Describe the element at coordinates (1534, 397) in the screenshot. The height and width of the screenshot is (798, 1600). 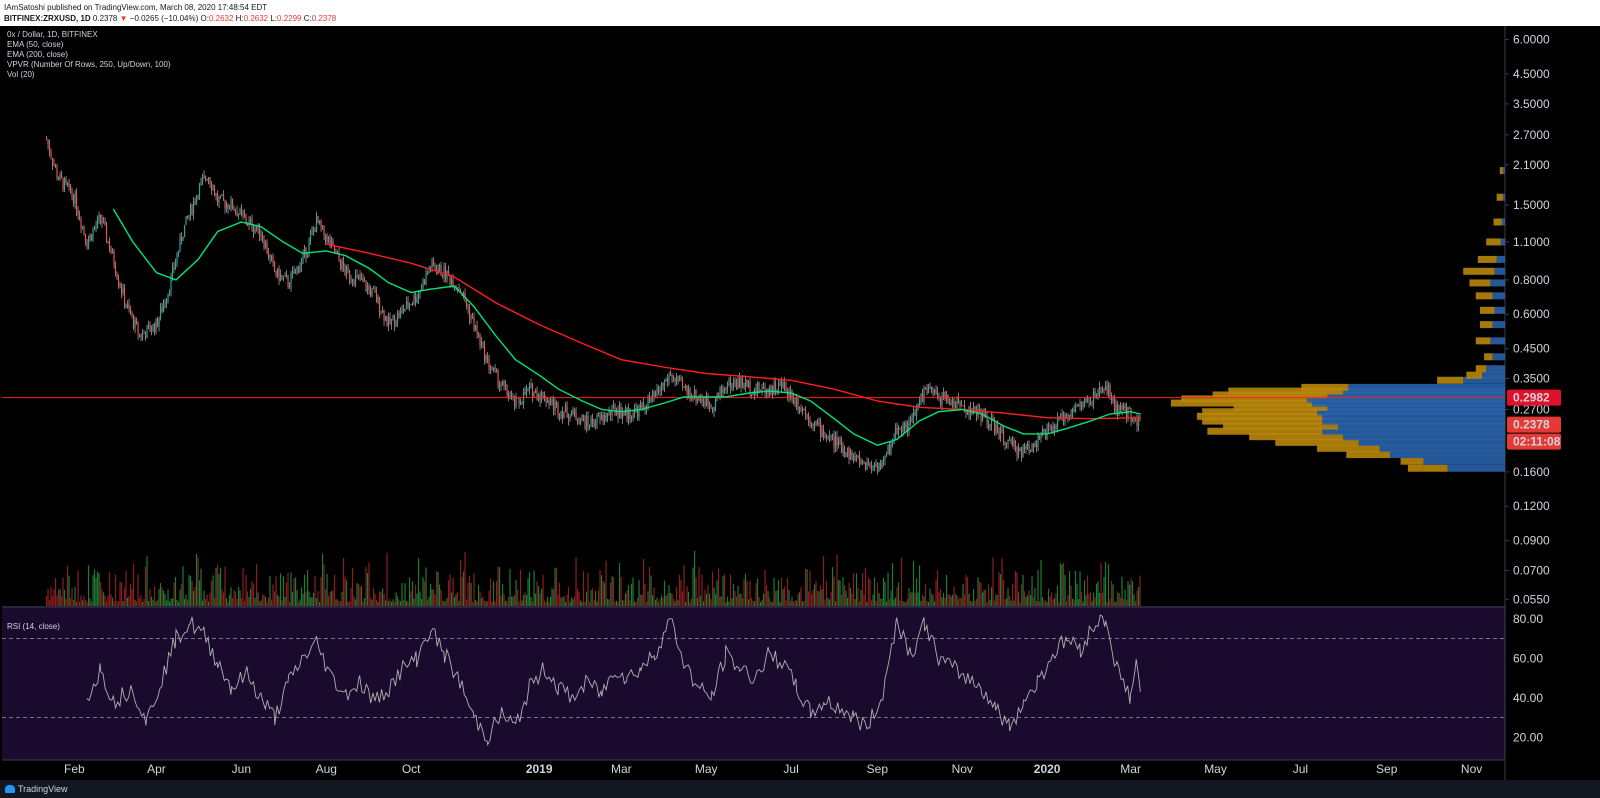
I see `horizontal-line-price-label-bg` at that location.